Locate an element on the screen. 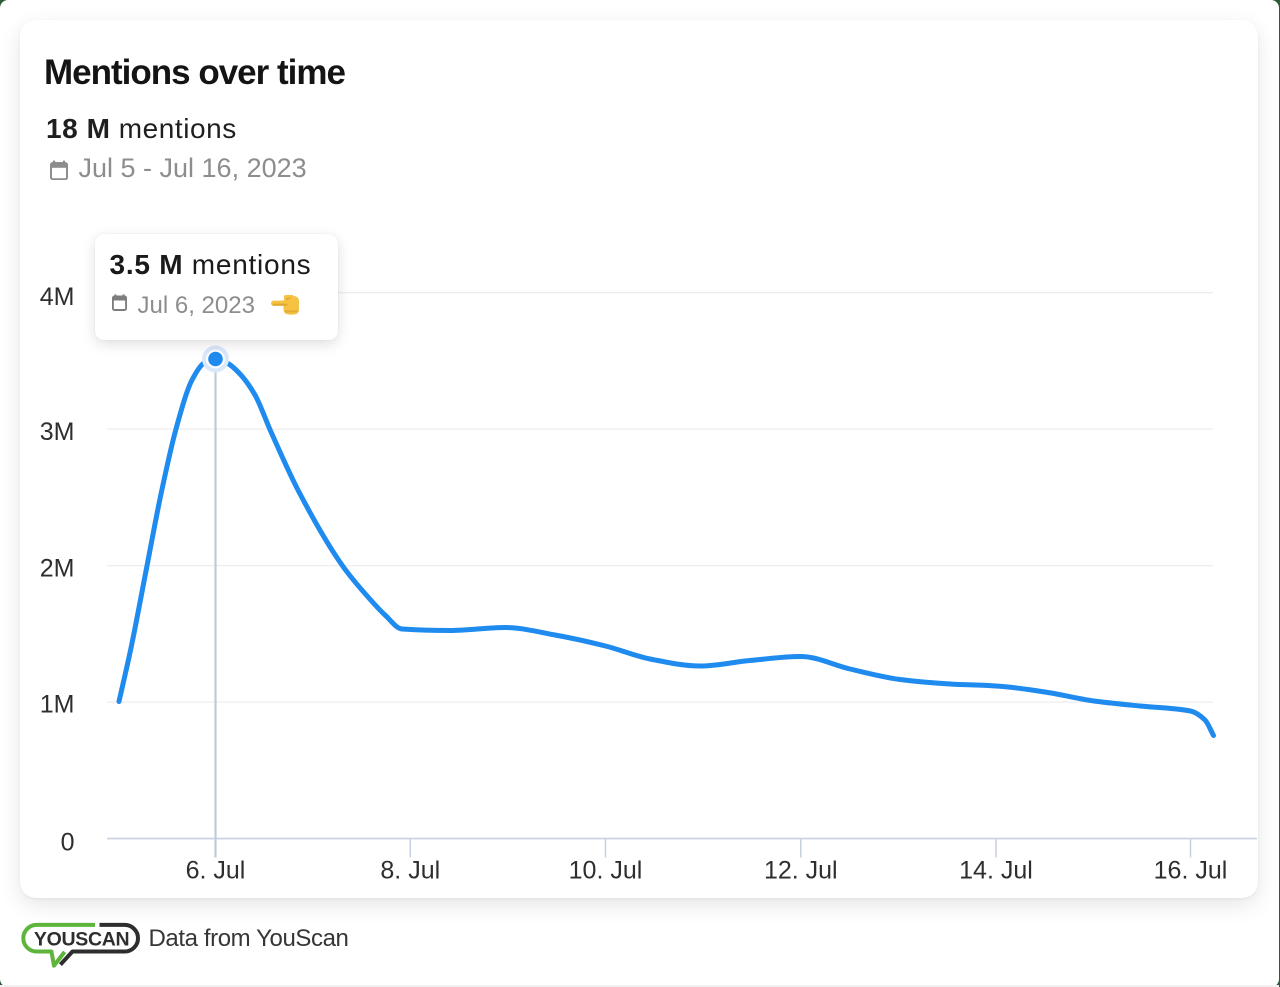 This screenshot has width=1280, height=987. svg-text: 6. Jul is located at coordinates (216, 871).